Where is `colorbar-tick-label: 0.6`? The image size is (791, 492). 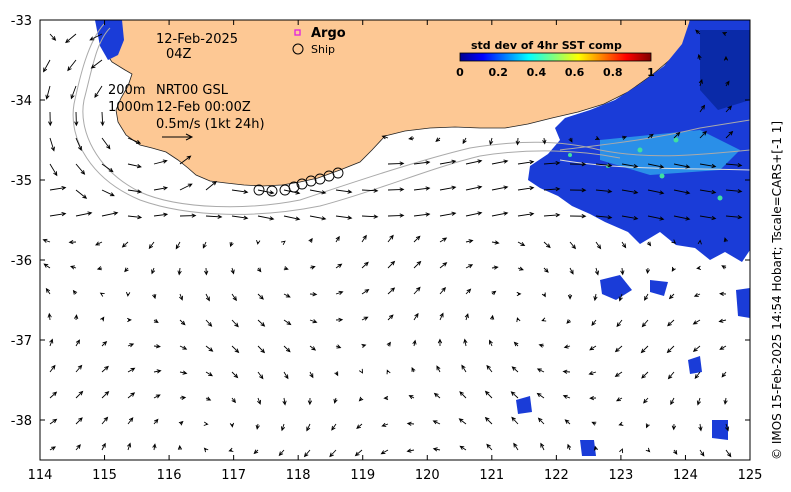 colorbar-tick-label: 0.6 is located at coordinates (575, 72).